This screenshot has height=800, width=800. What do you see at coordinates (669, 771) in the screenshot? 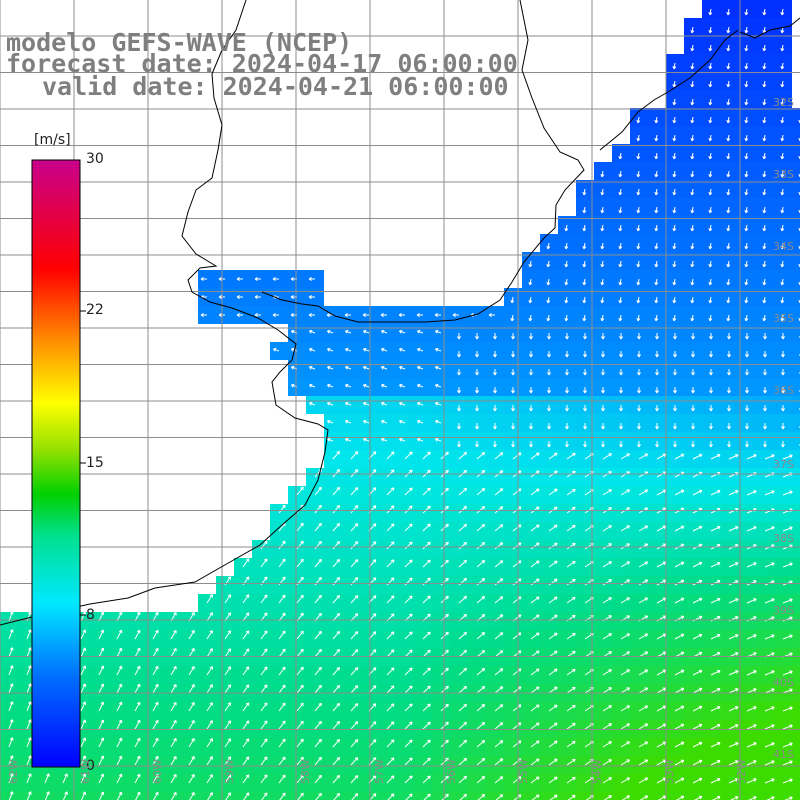
I see `lon-label: 53W` at bounding box center [669, 771].